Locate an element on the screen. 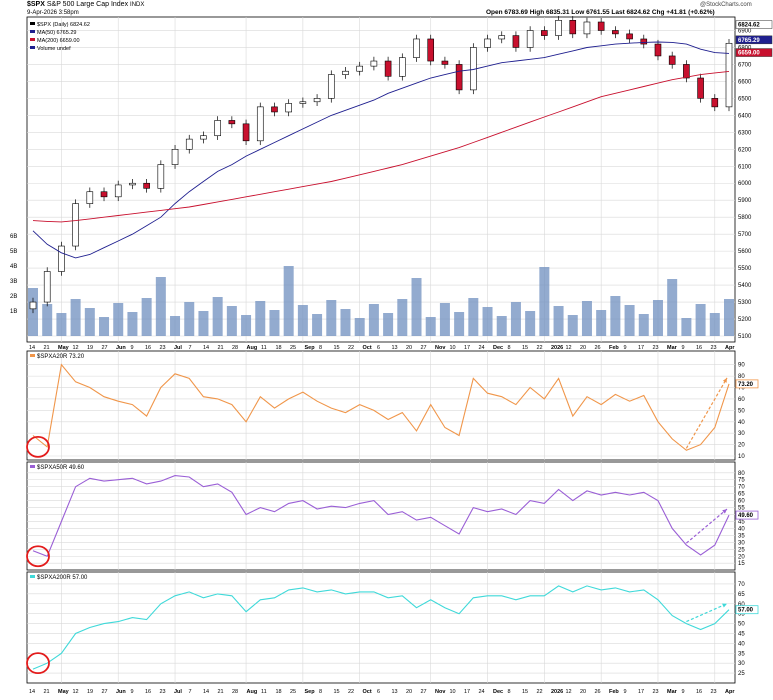  y-tick-label: 15 is located at coordinates (741, 564).